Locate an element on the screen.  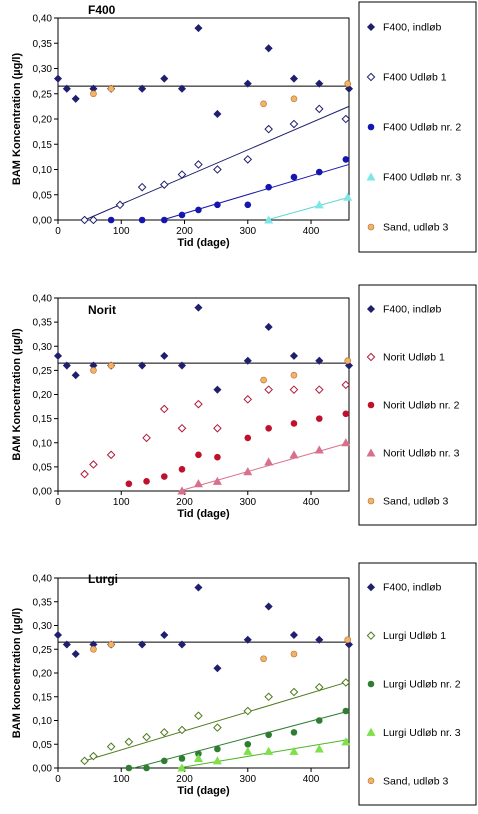
legend-box-norit is located at coordinates (417, 405).